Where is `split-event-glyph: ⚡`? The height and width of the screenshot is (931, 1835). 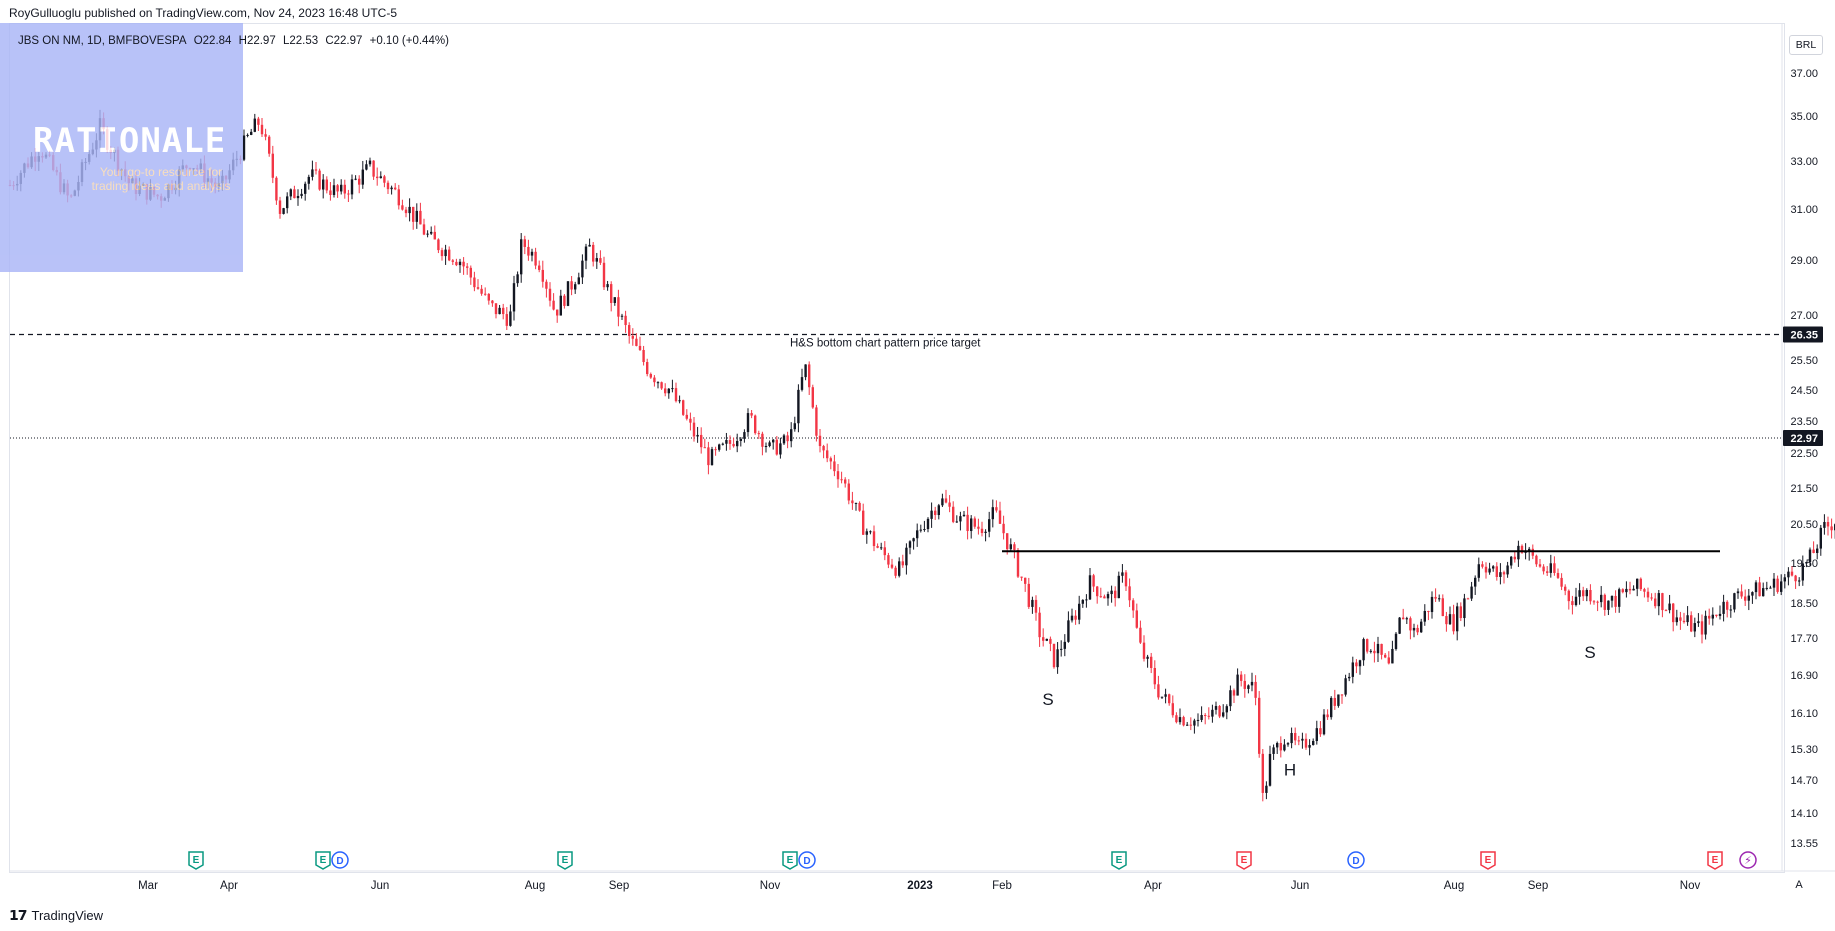
split-event-glyph: ⚡ is located at coordinates (1748, 860).